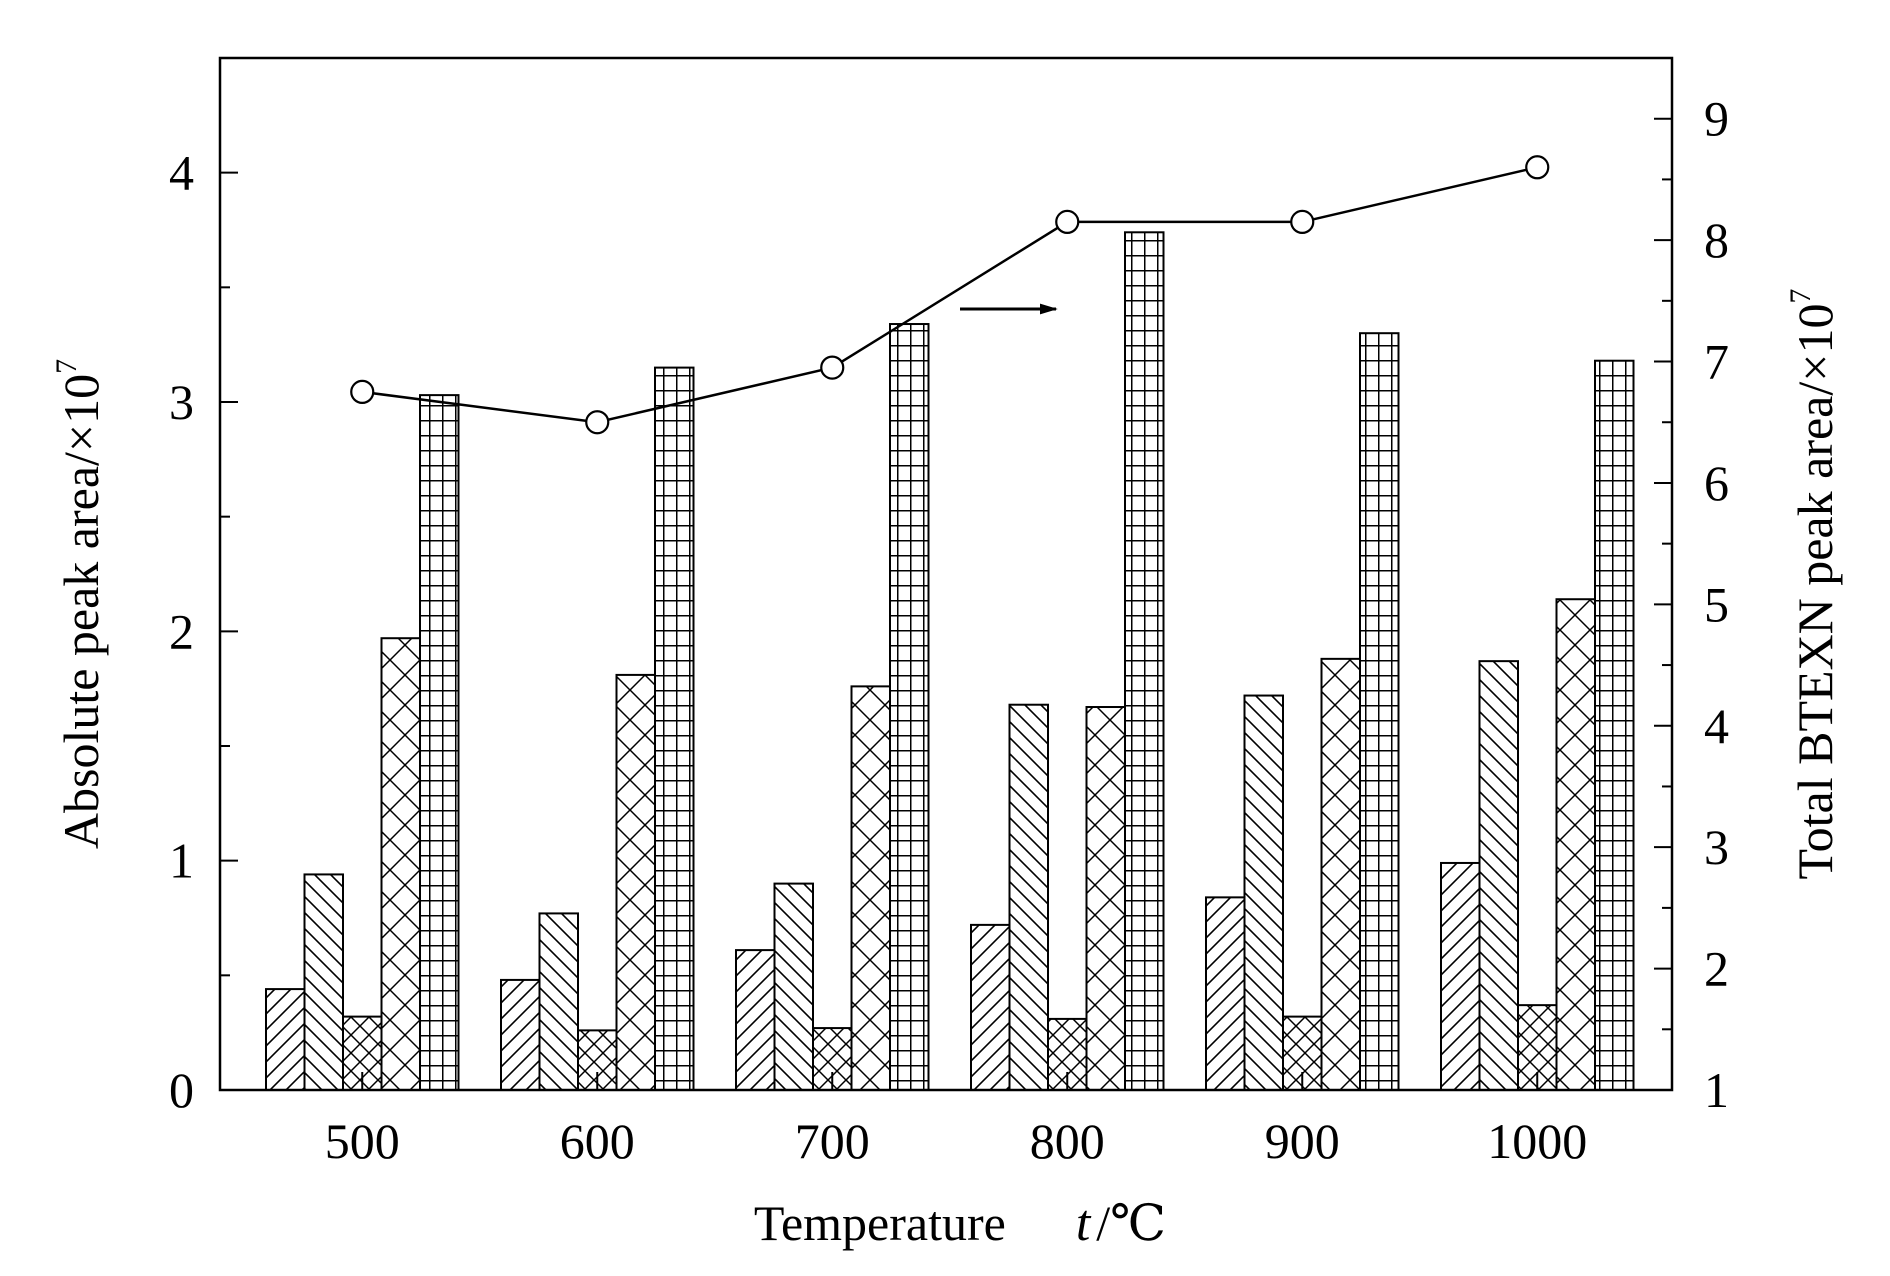  I want to click on line-layer, so click(950, 295).